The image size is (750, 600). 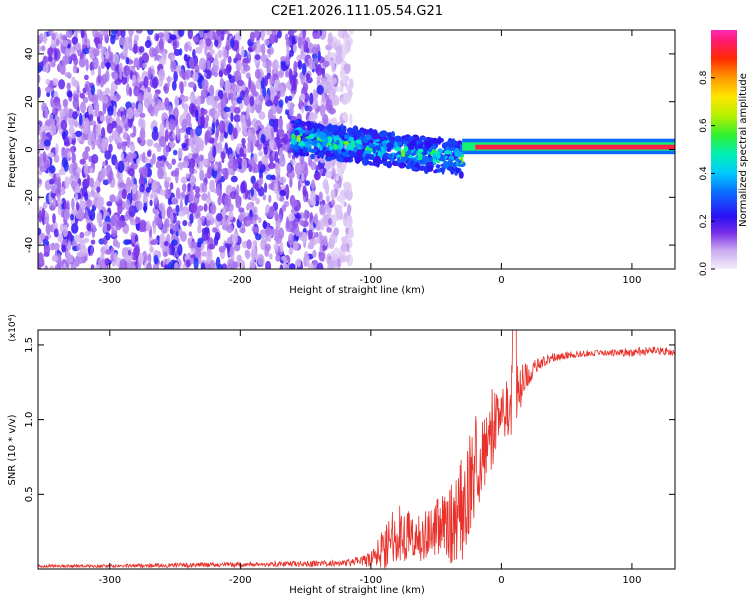 I want to click on y-tick-label: 20, so click(x=29, y=101).